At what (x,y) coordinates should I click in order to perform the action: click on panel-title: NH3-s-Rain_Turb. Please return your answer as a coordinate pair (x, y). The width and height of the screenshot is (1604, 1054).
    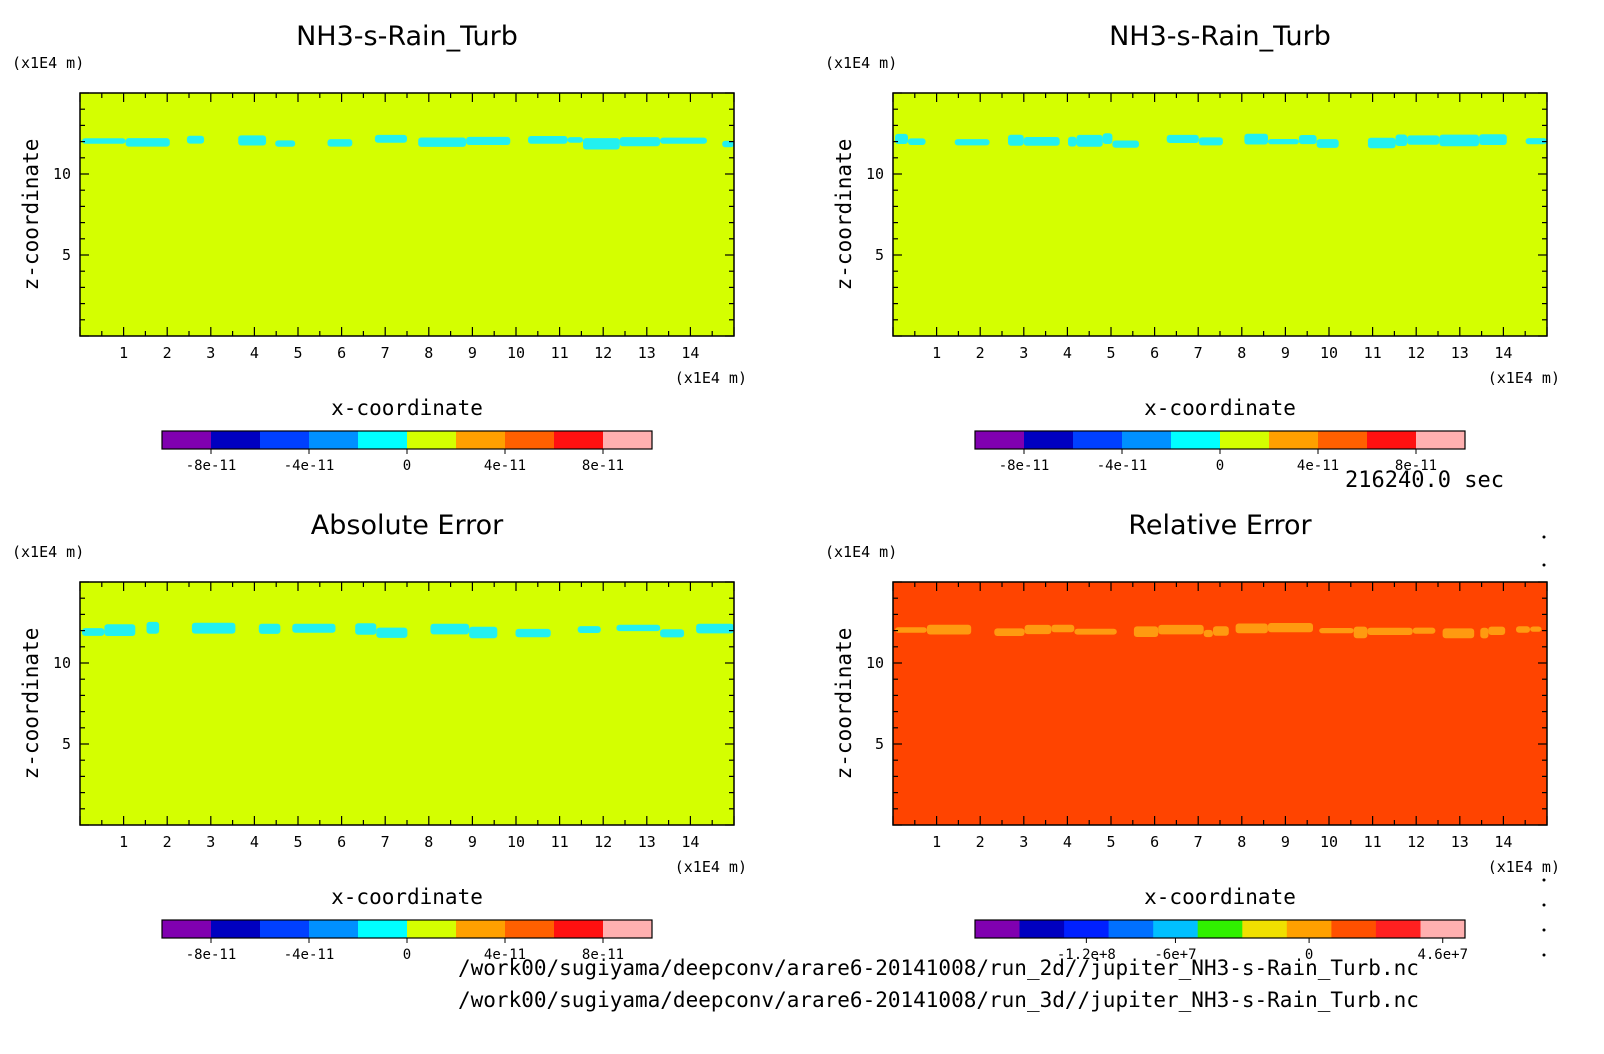
    Looking at the image, I should click on (1220, 36).